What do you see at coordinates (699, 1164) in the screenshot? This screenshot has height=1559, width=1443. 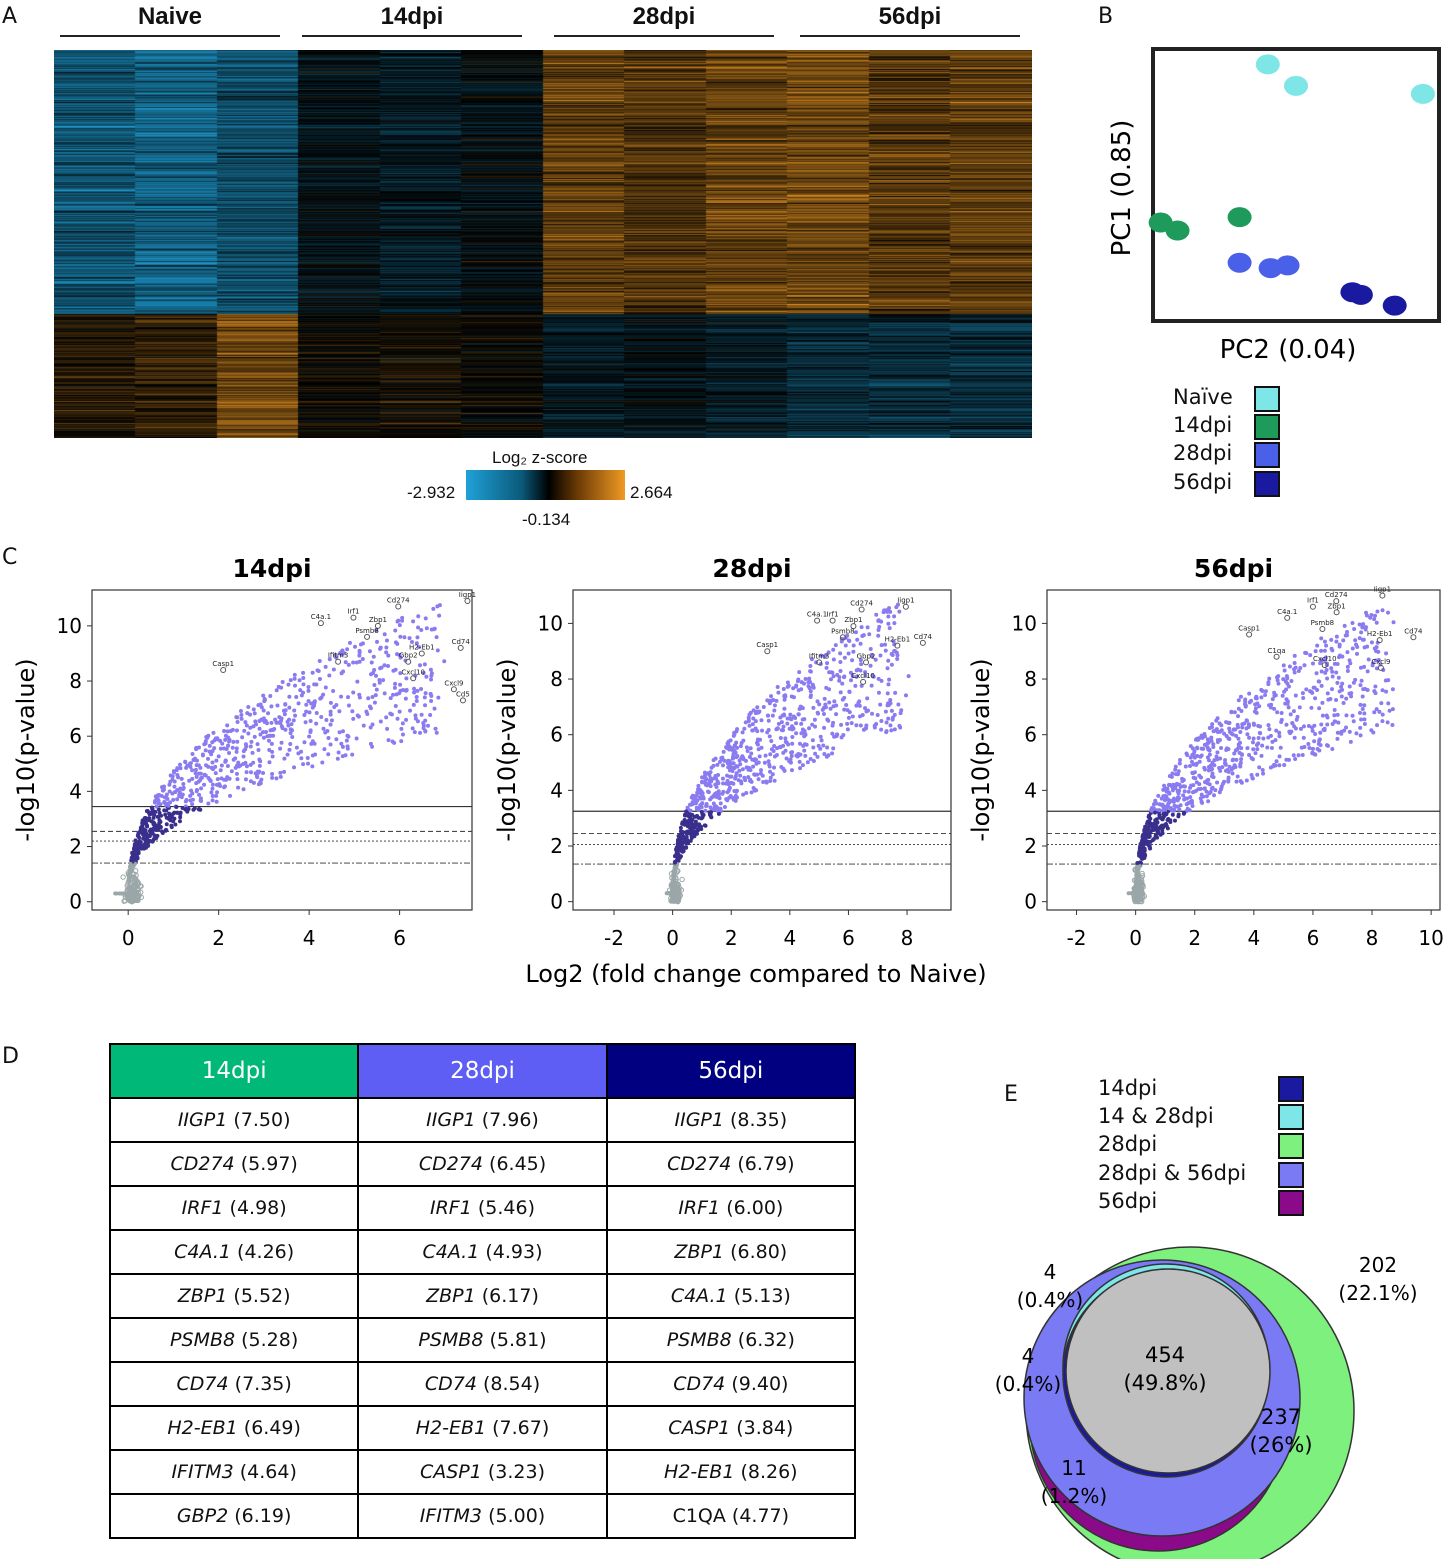 I see `gene-name: CD274` at bounding box center [699, 1164].